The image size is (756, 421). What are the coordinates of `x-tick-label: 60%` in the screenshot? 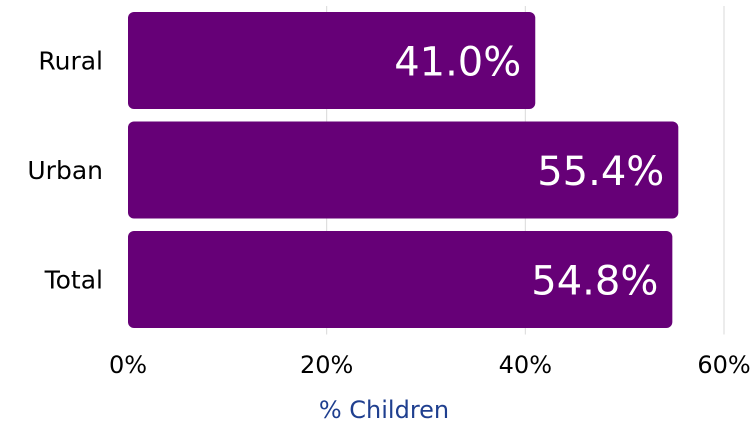 It's located at (723, 365).